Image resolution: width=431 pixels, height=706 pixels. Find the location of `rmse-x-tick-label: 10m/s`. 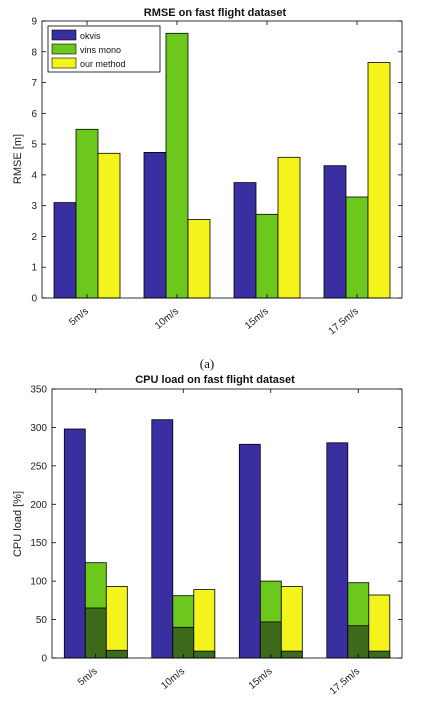

rmse-x-tick-label: 10m/s is located at coordinates (167, 319).